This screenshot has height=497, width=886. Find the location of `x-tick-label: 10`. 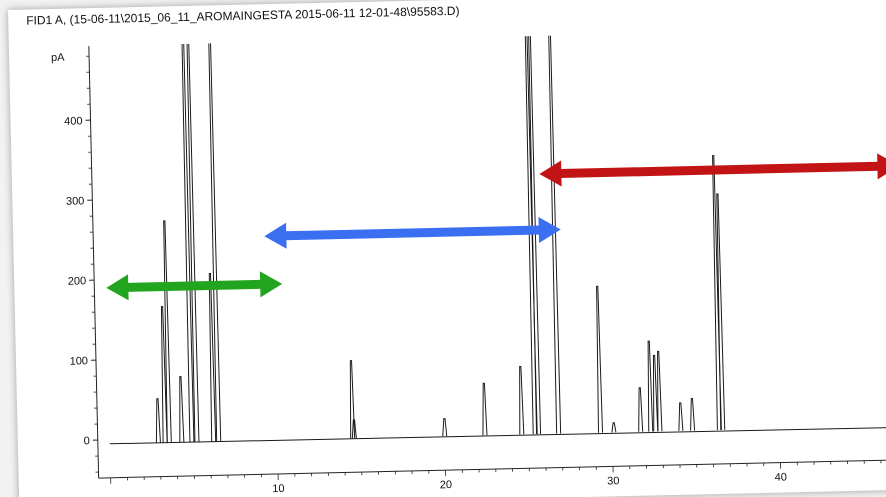

x-tick-label: 10 is located at coordinates (278, 489).